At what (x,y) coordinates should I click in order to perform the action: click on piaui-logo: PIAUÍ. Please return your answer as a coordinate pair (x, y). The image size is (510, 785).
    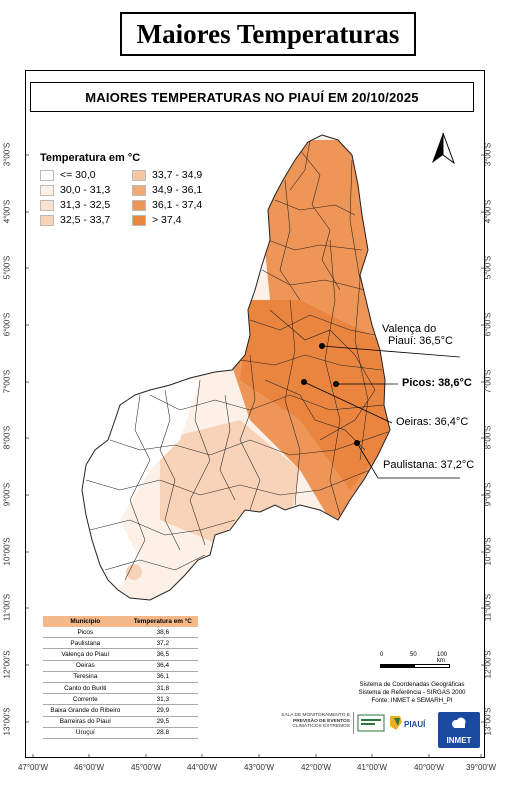
    Looking at the image, I should click on (411, 723).